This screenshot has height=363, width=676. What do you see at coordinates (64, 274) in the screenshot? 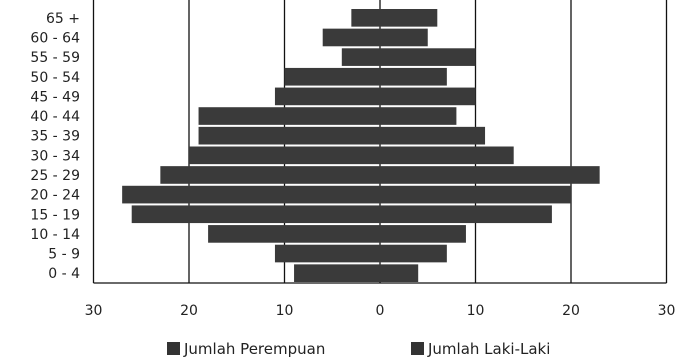
I see `y-tick-label: 0 - 4` at bounding box center [64, 274].